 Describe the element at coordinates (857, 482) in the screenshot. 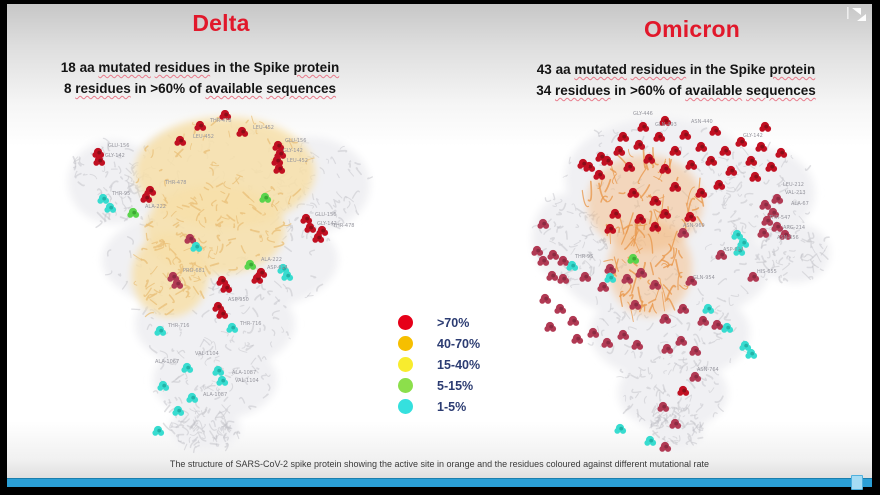

I see `progress-thumb` at that location.